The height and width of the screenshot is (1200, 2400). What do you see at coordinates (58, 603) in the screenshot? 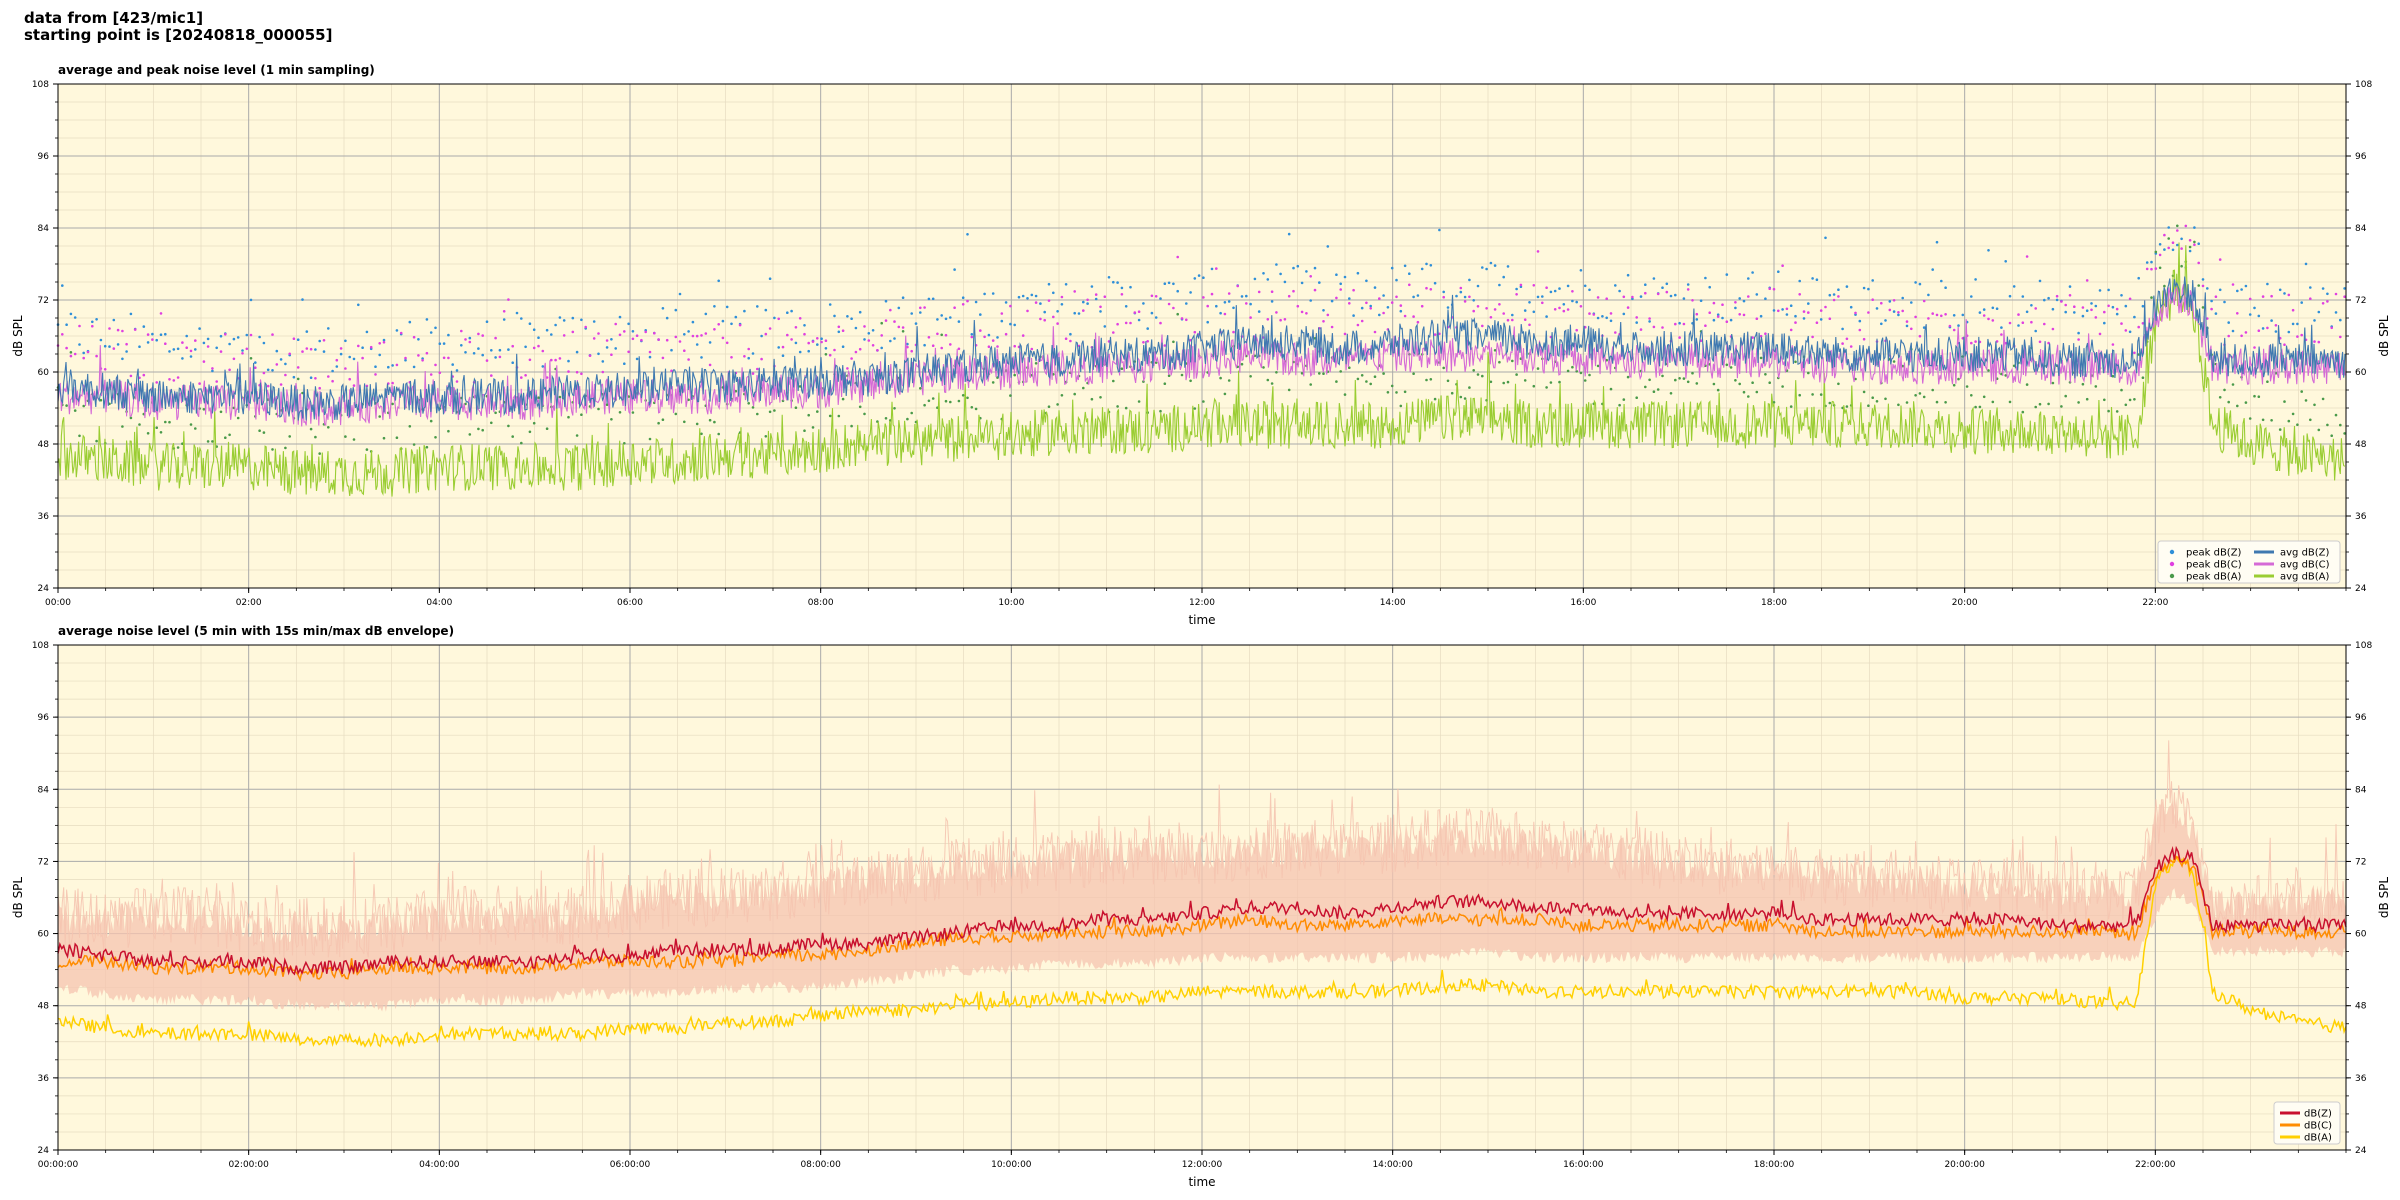
I see `x-tick-label: 00:00` at bounding box center [58, 603].